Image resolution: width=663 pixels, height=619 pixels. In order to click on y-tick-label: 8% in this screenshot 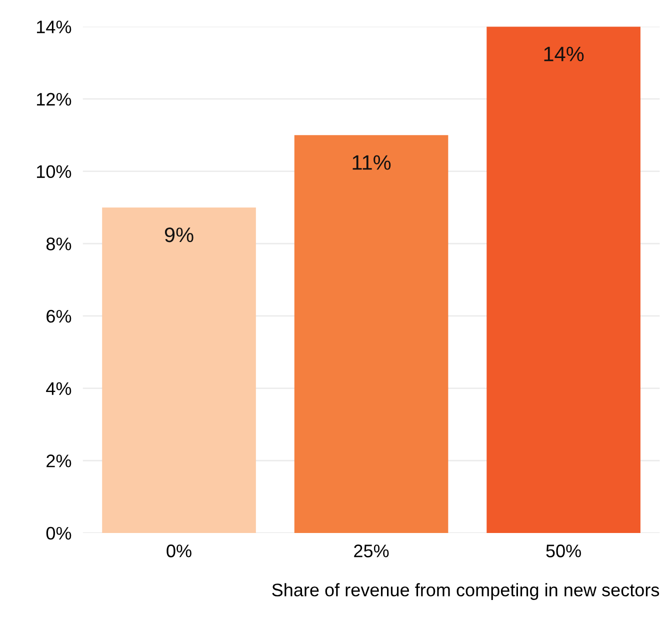, I will do `click(59, 244)`.